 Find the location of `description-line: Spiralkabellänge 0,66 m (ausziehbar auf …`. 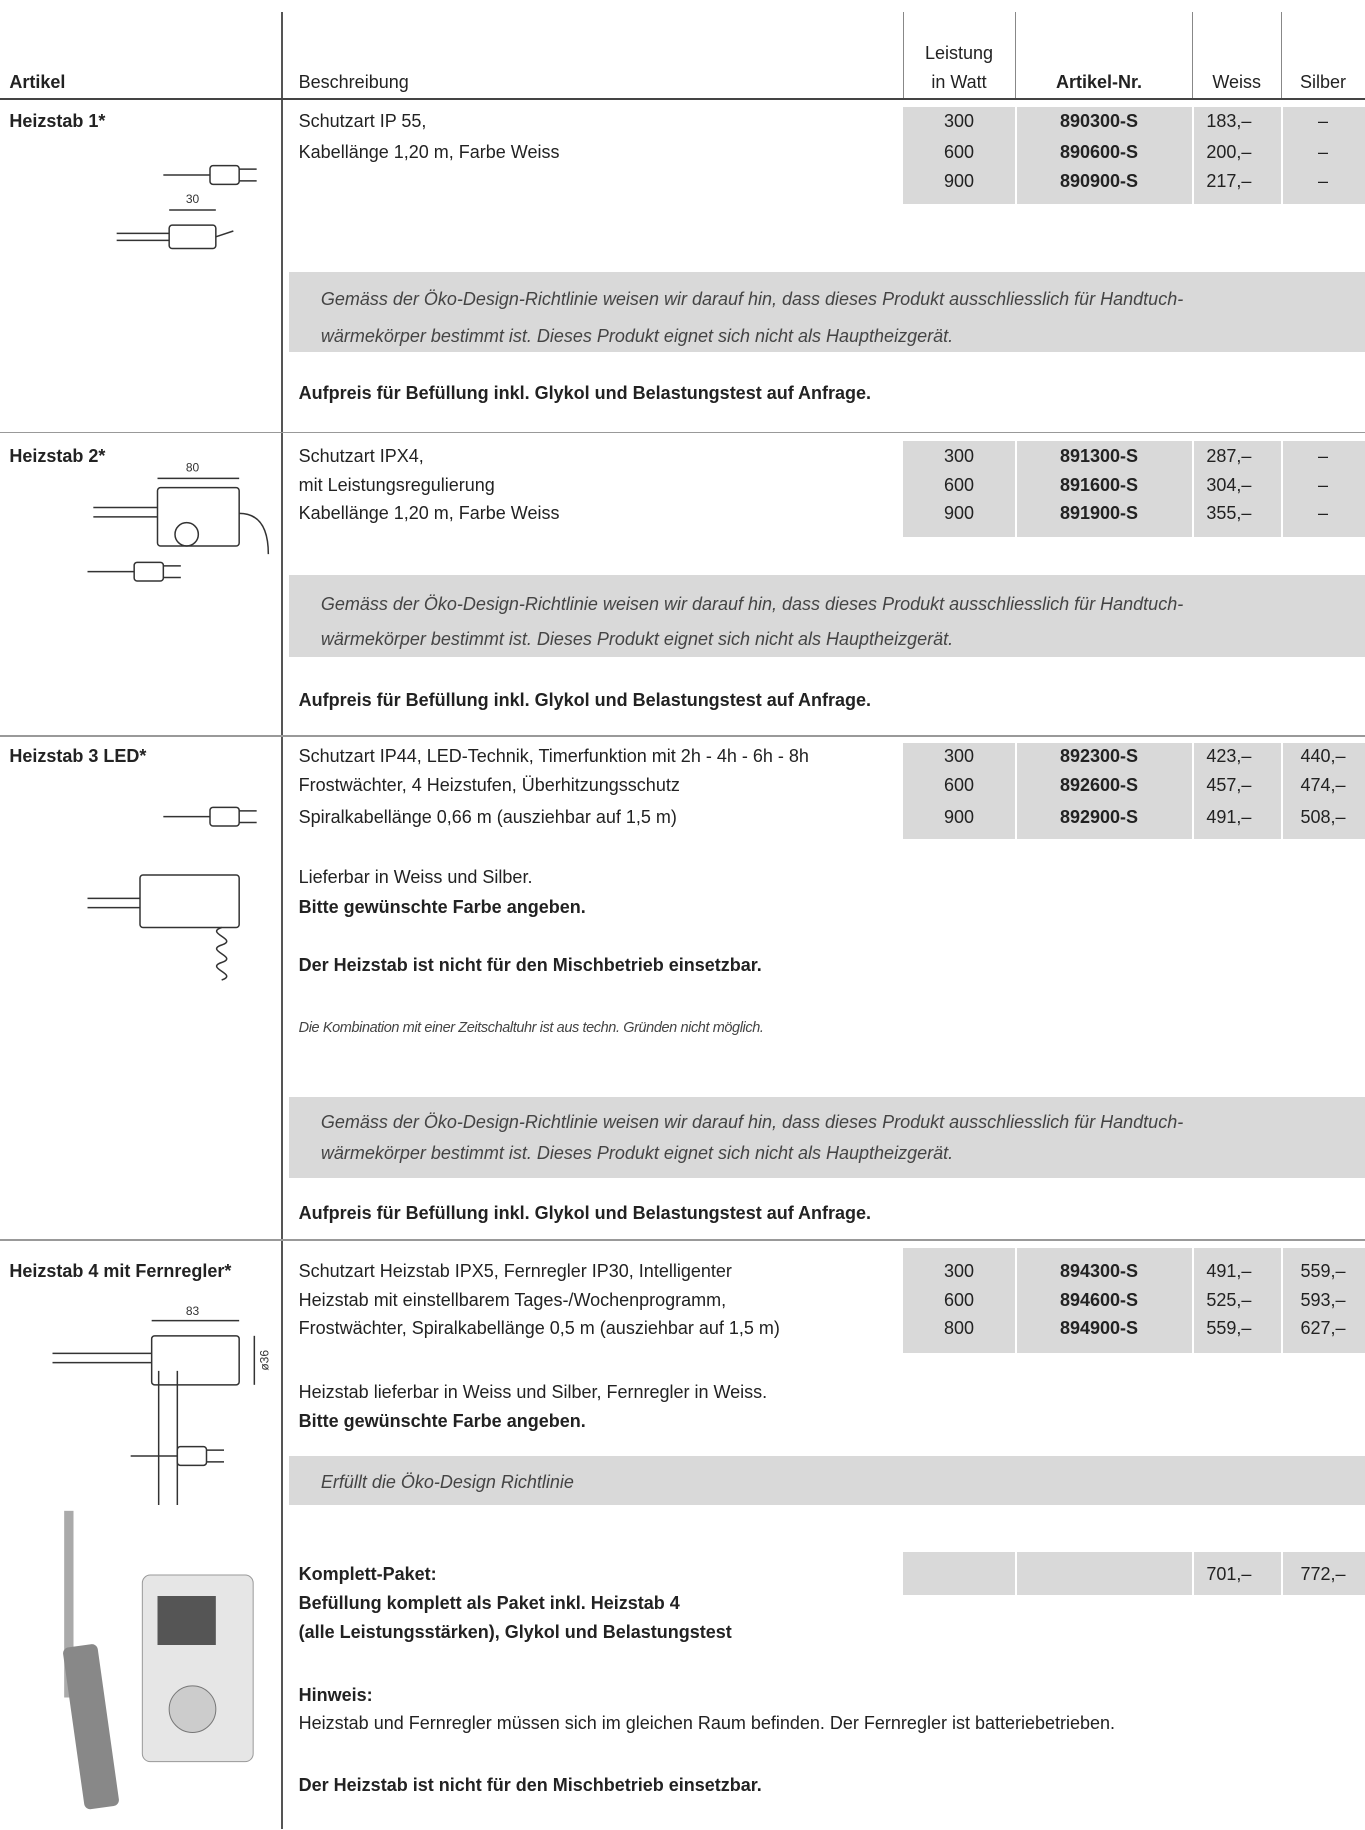

description-line: Spiralkabellänge 0,66 m (ausziehbar auf … is located at coordinates (487, 816).